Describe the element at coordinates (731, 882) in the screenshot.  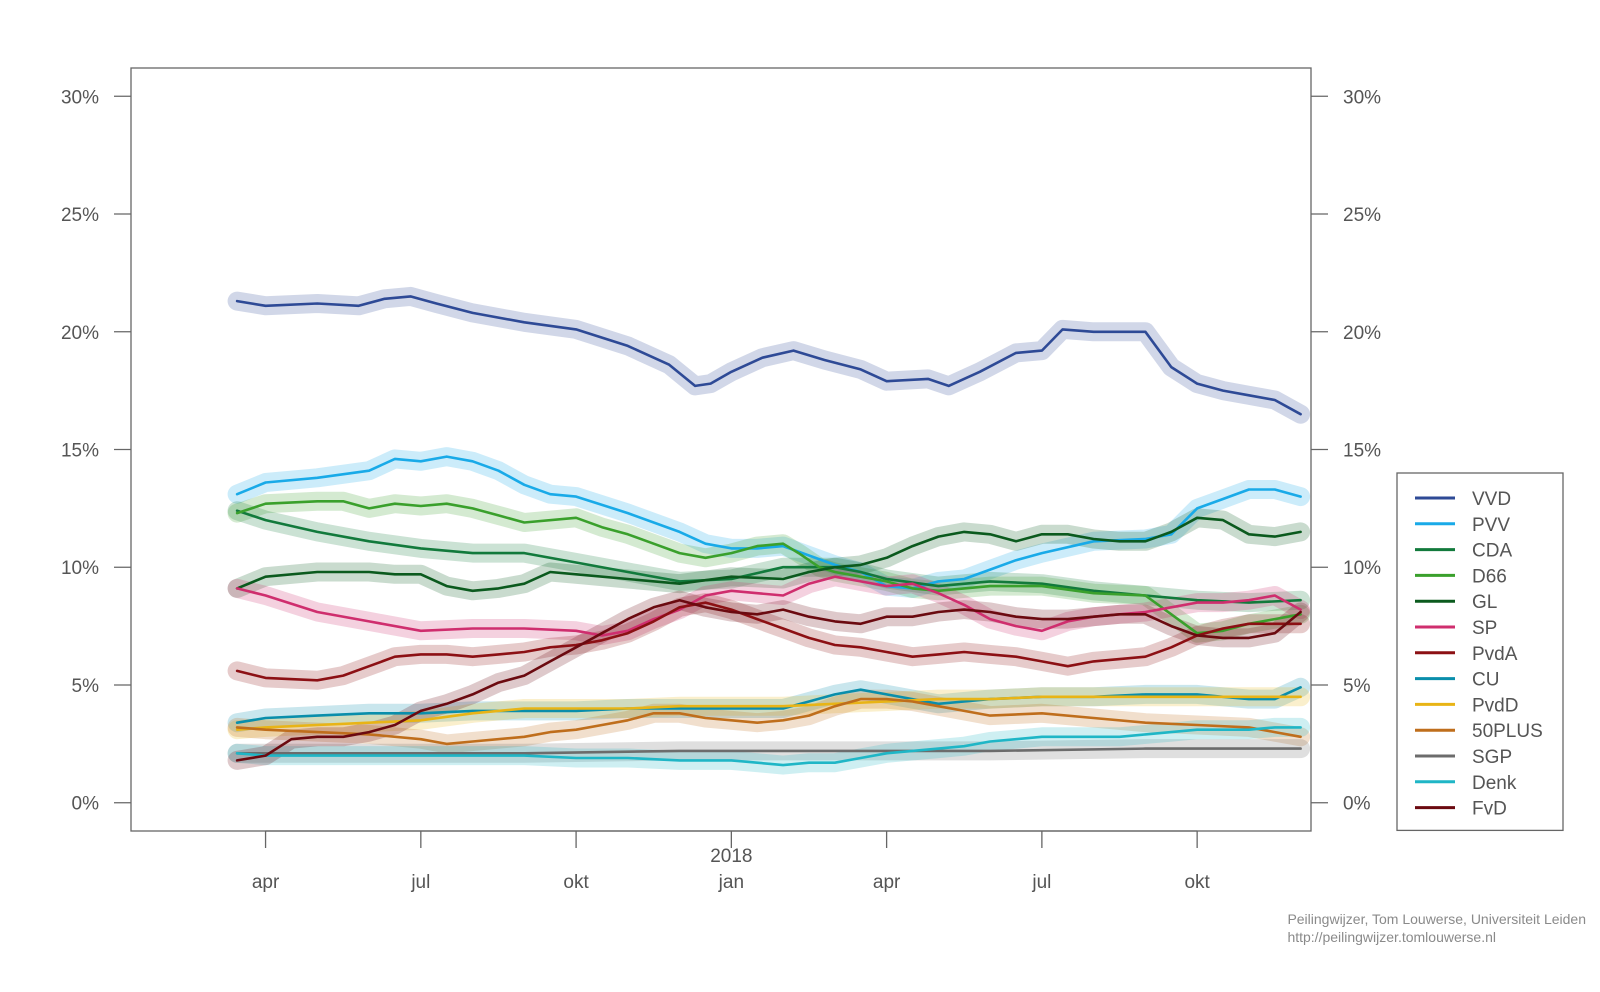
I see `x-tick-label: jan` at that location.